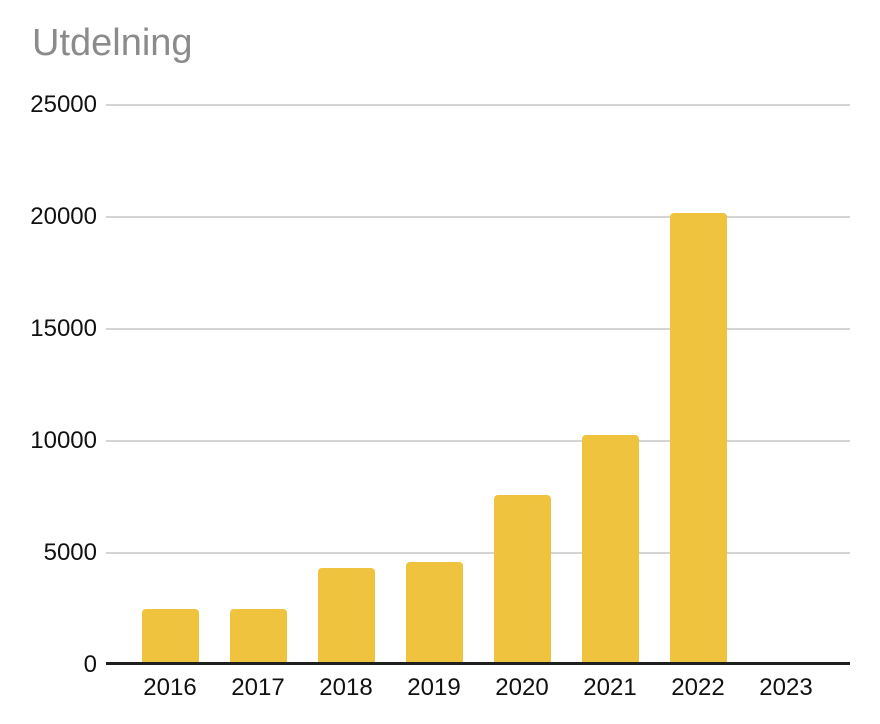 Image resolution: width=880 pixels, height=724 pixels. Describe the element at coordinates (610, 687) in the screenshot. I see `x-axis-tick-label: 2021` at that location.